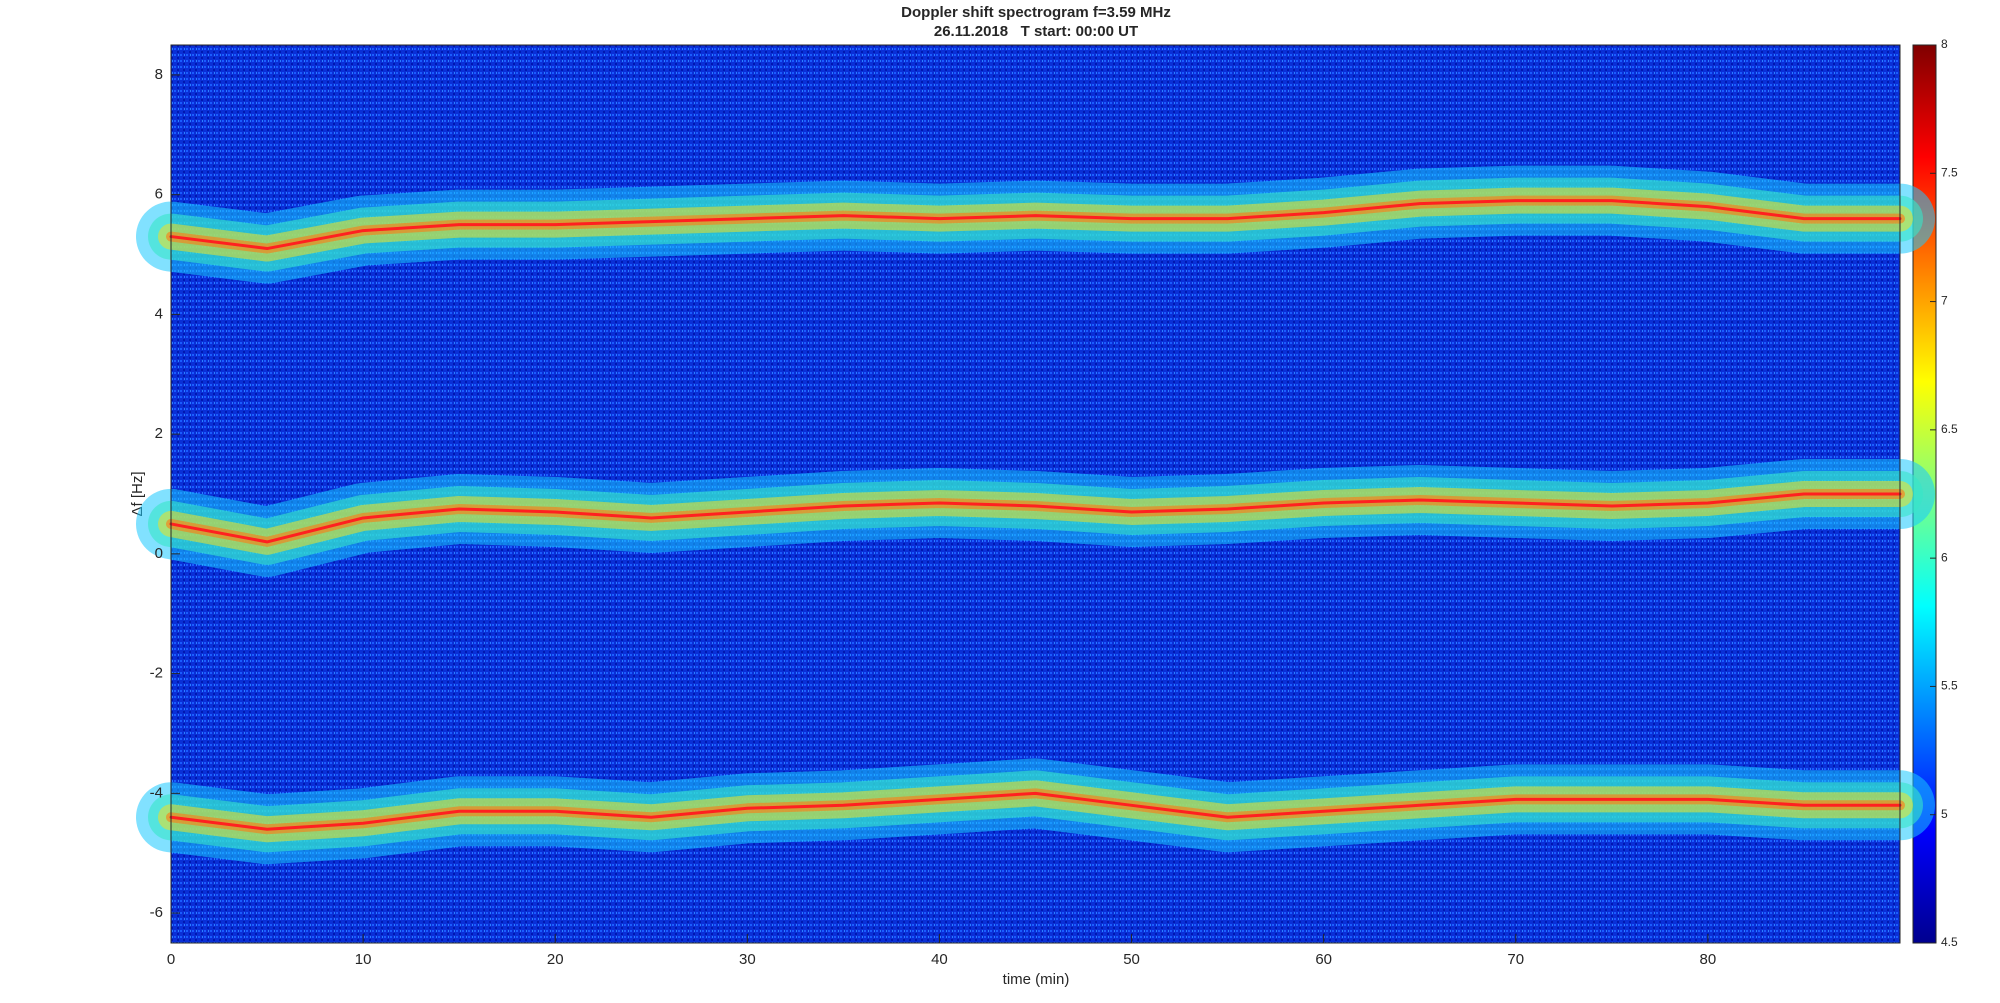 Image resolution: width=2000 pixels, height=1003 pixels. I want to click on colorbar-tick-label: 8, so click(1944, 44).